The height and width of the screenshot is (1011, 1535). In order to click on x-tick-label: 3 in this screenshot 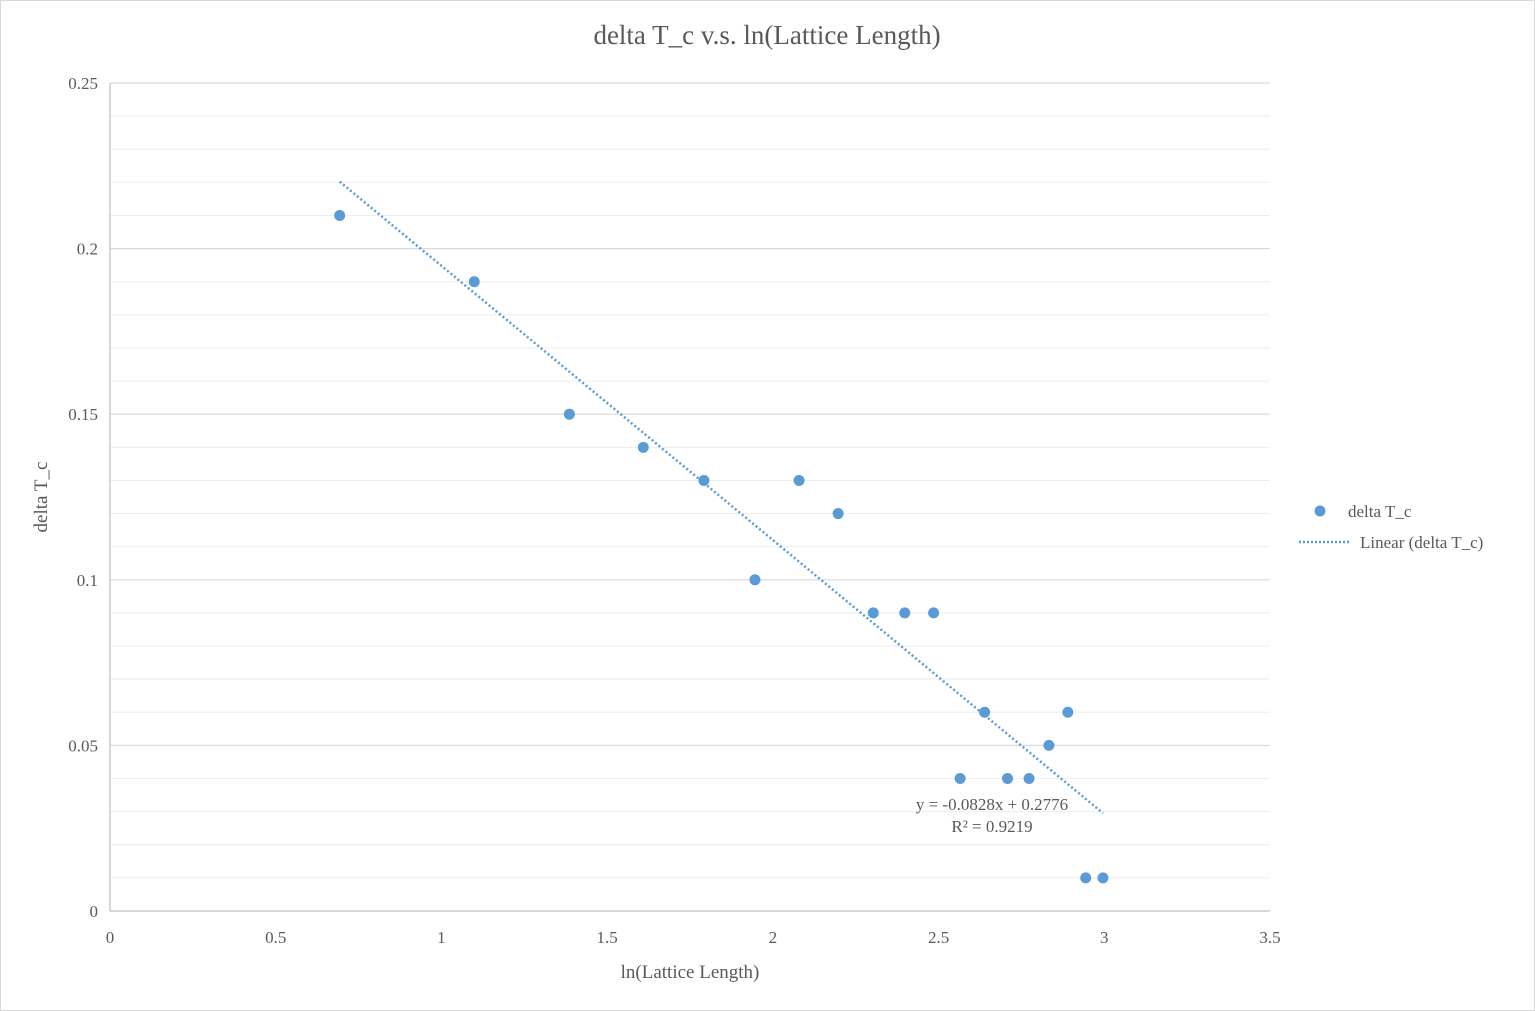, I will do `click(1104, 937)`.